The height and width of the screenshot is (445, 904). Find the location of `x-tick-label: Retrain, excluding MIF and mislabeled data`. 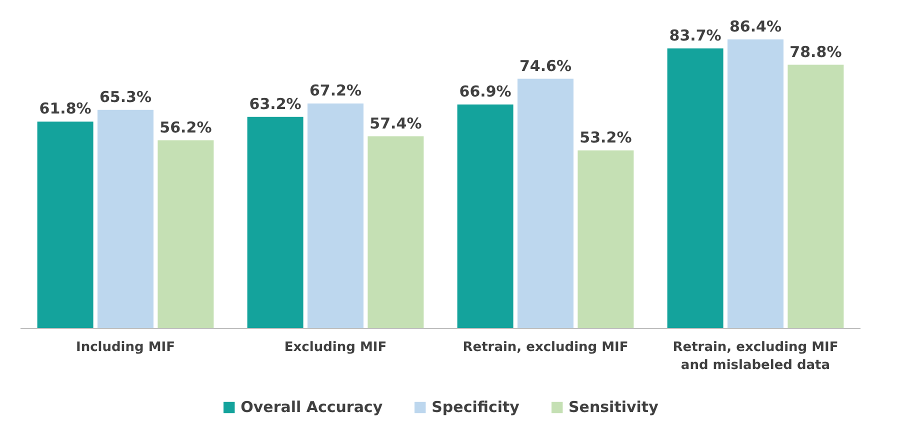

x-tick-label: Retrain, excluding MIF and mislabeled data is located at coordinates (755, 357).